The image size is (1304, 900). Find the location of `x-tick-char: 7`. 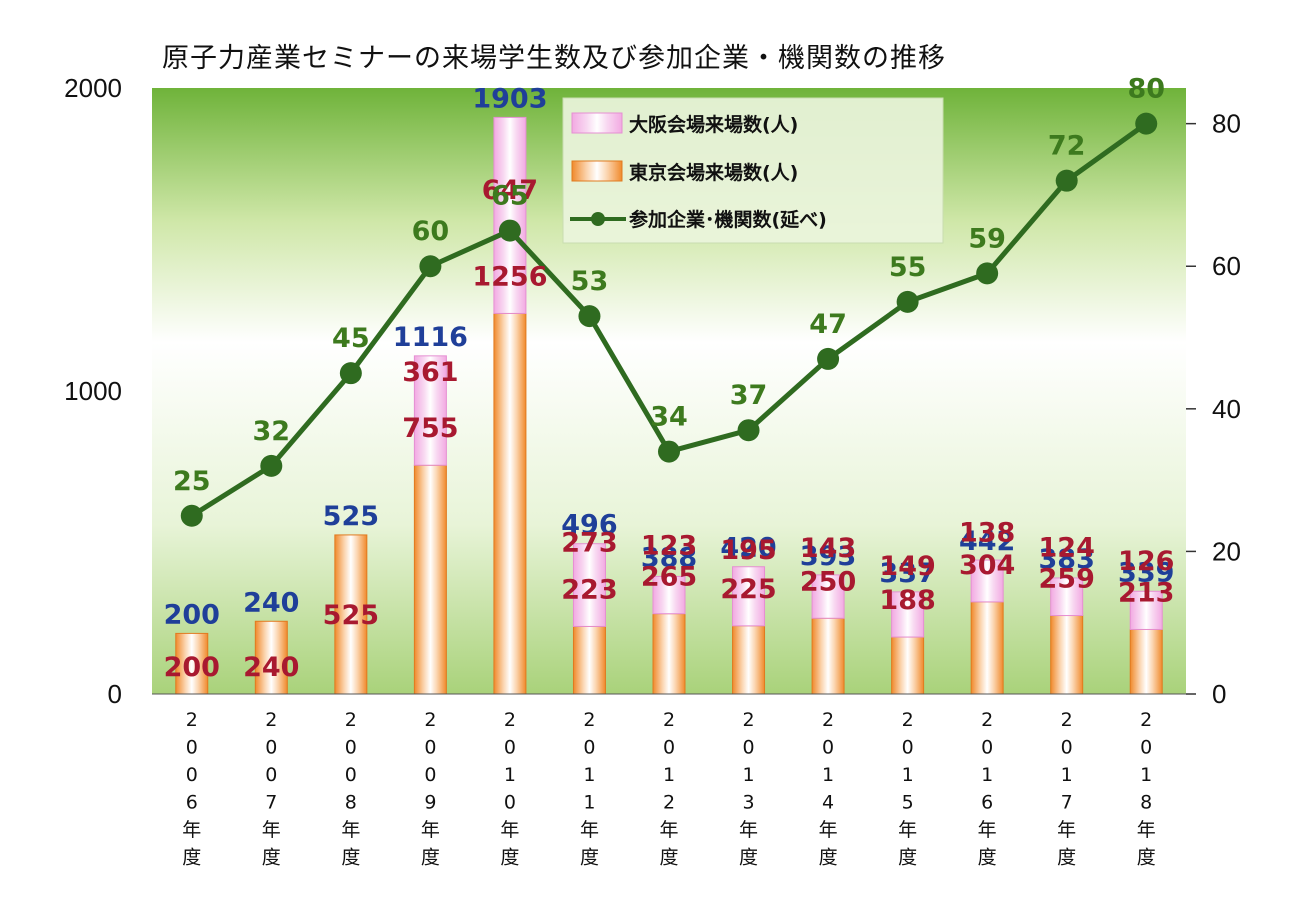

x-tick-char: 7 is located at coordinates (1067, 803).